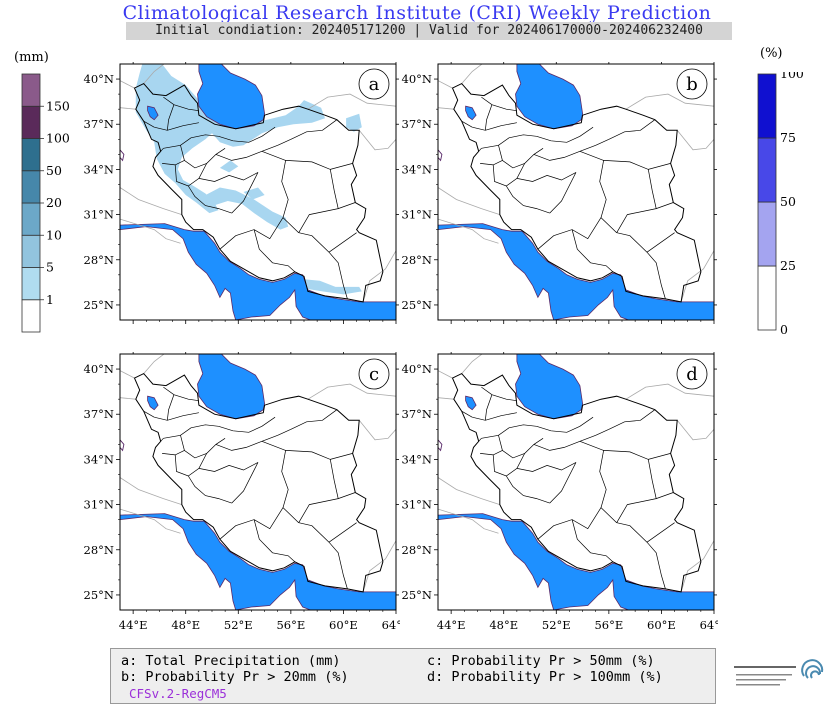  Describe the element at coordinates (784, 328) in the screenshot. I see `legend-right-tick: 0` at that location.